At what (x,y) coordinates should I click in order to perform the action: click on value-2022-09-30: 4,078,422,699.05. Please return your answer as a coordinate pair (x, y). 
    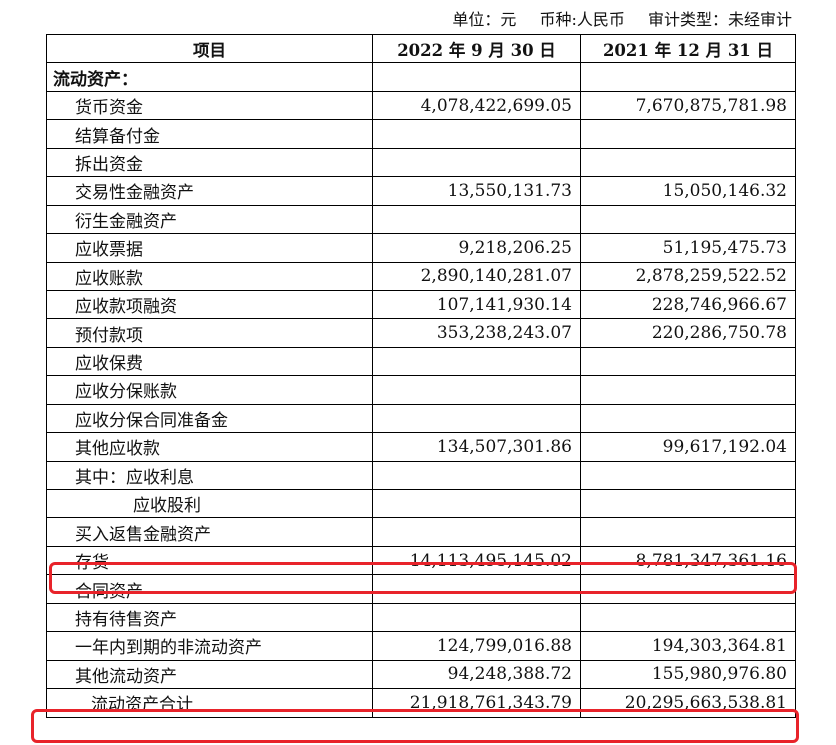
    Looking at the image, I should click on (476, 105).